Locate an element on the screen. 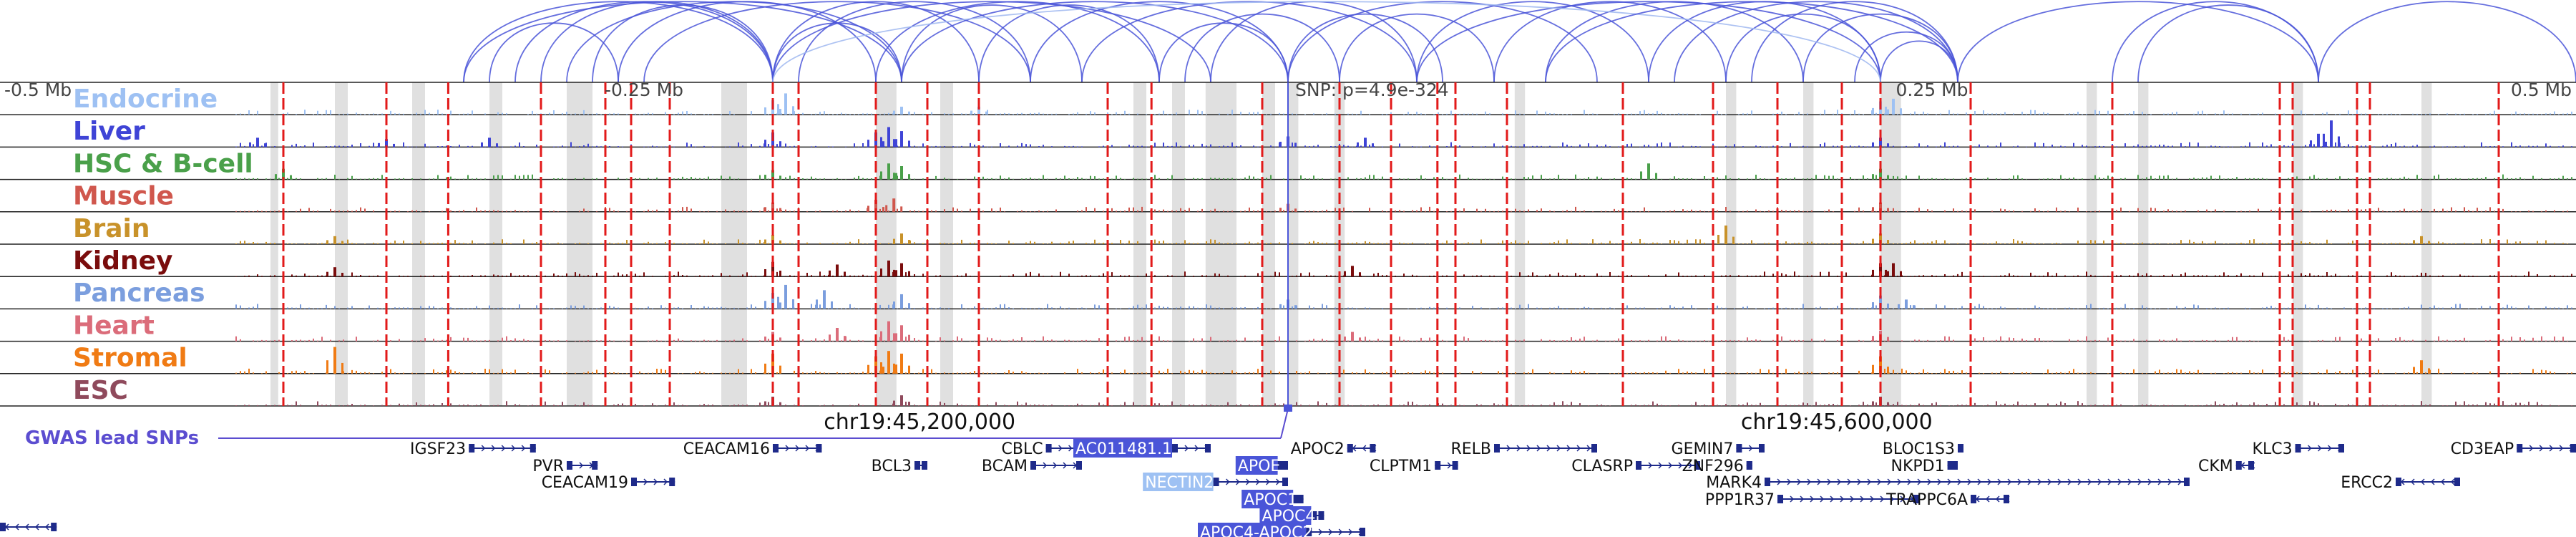  track-label: Pancreas is located at coordinates (139, 293).